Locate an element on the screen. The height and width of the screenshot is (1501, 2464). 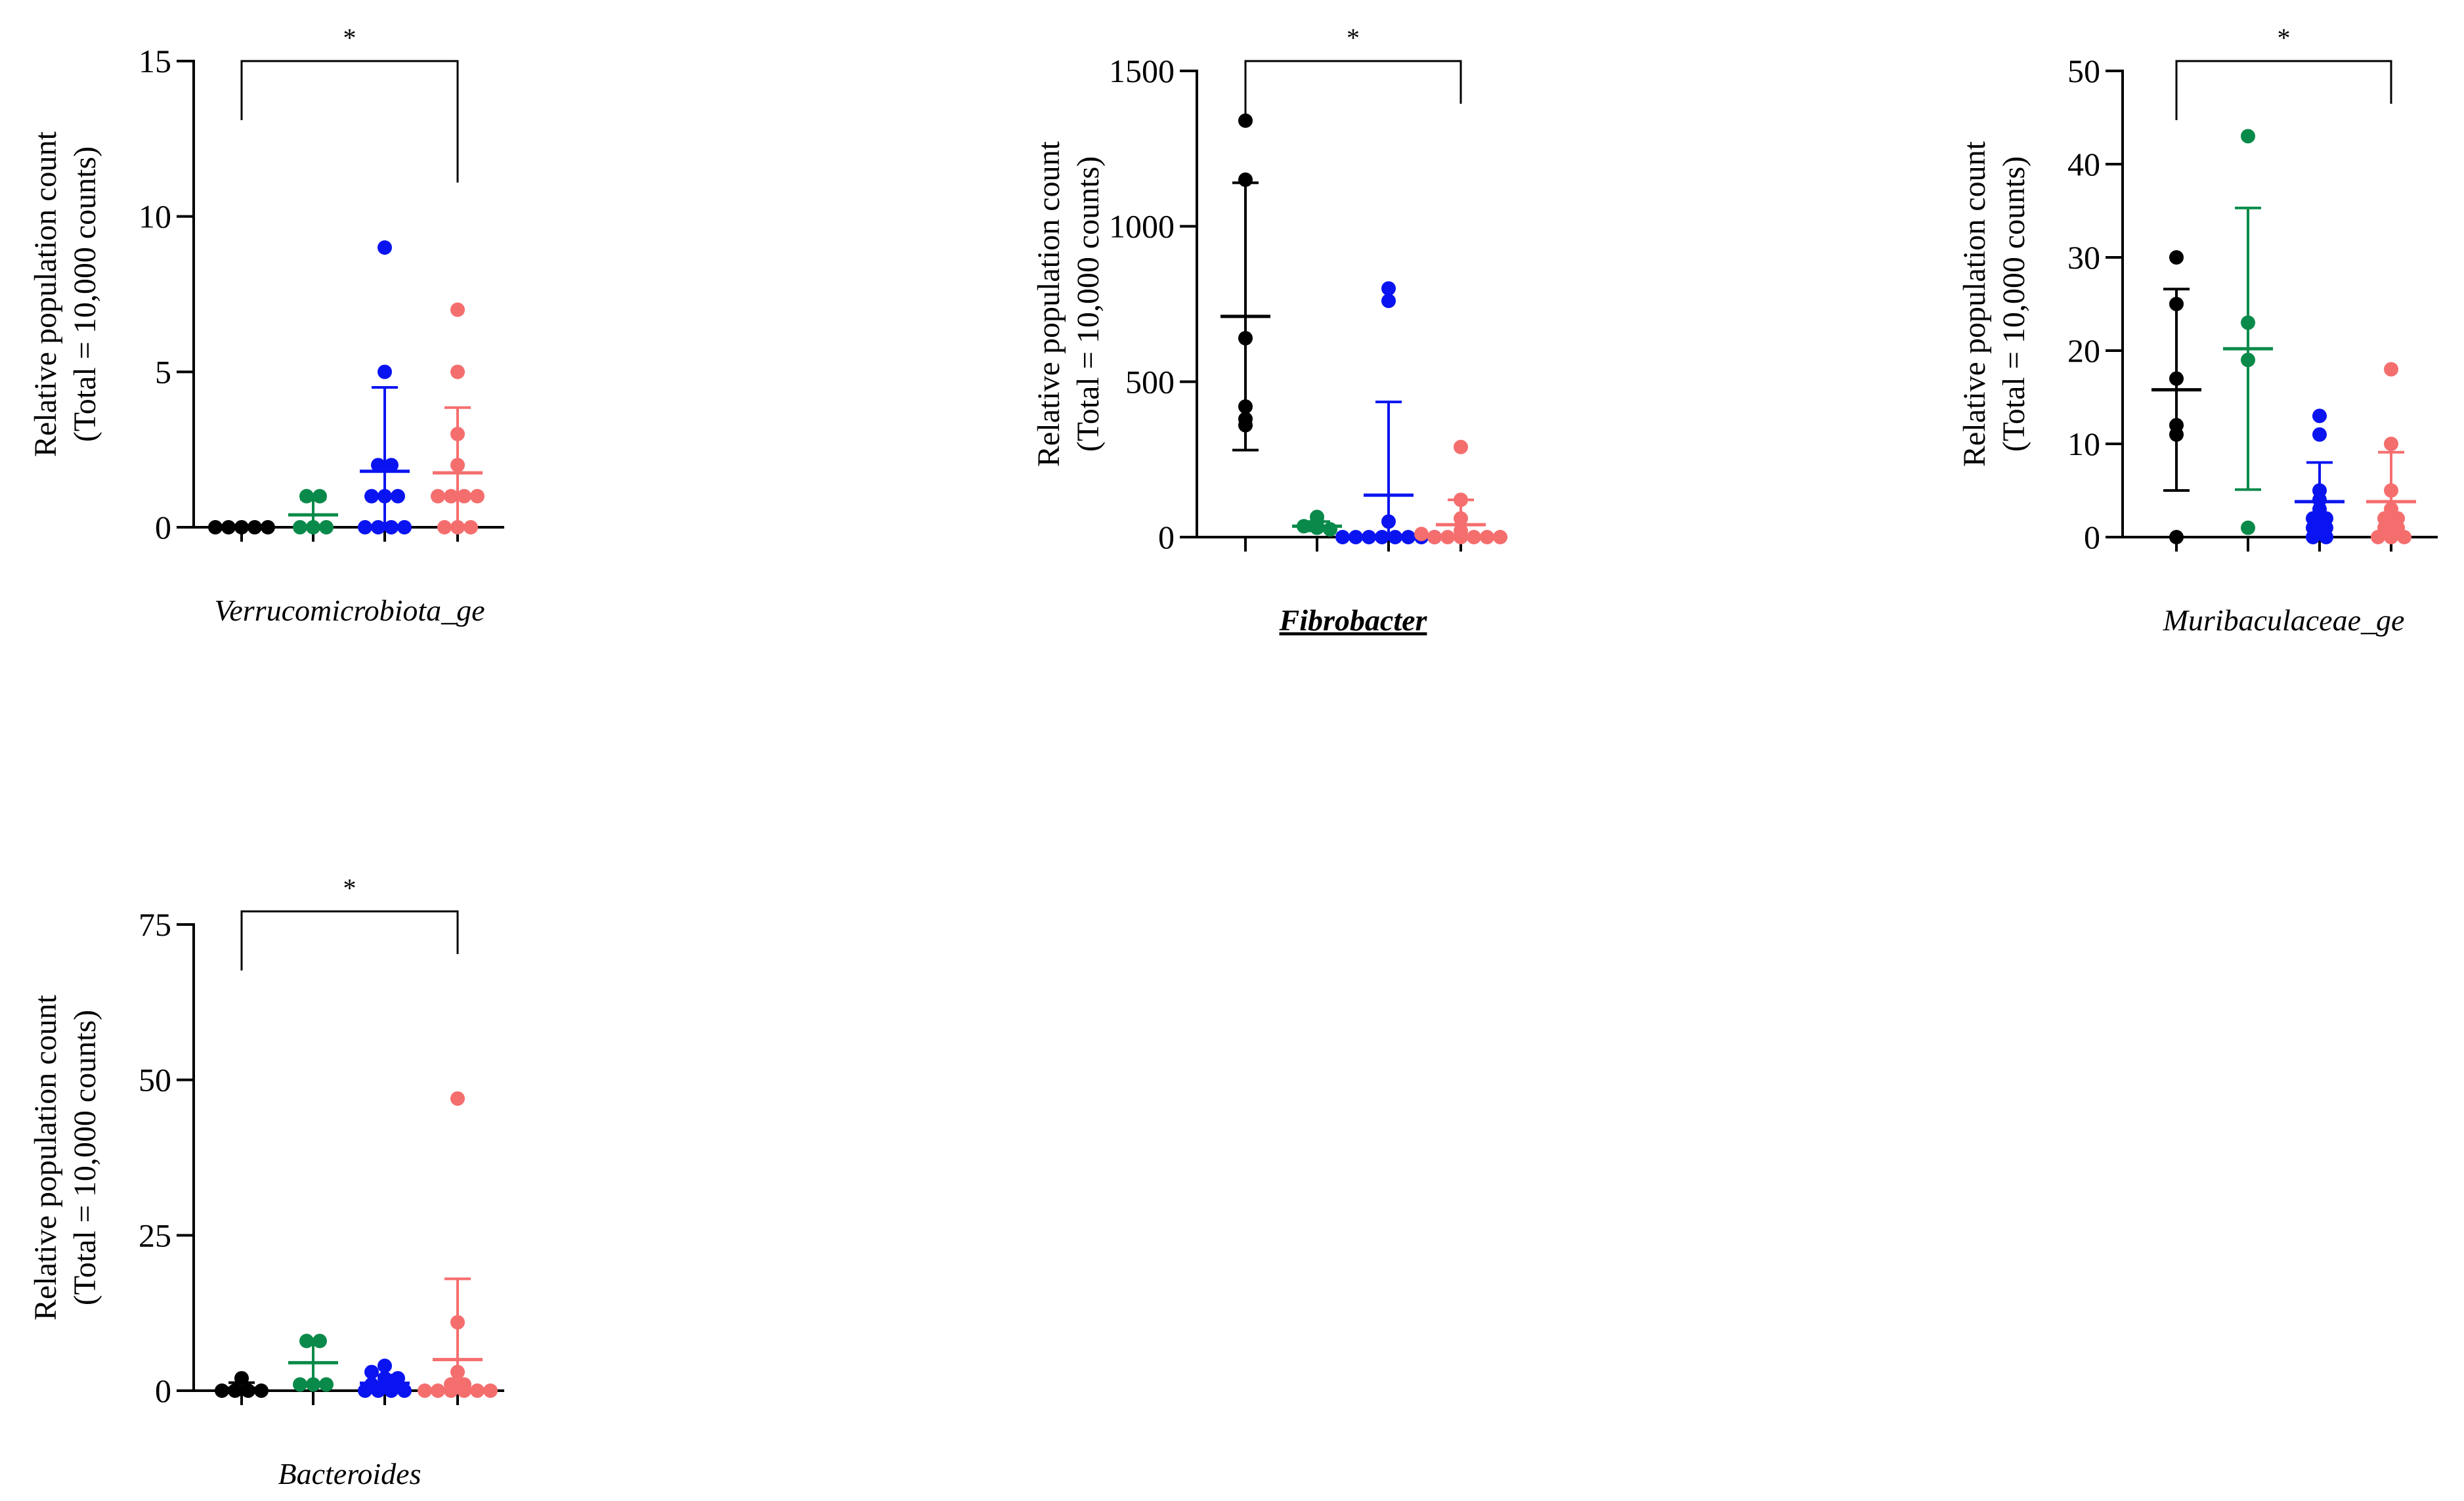
y-tick-label: 75 is located at coordinates (155, 925).